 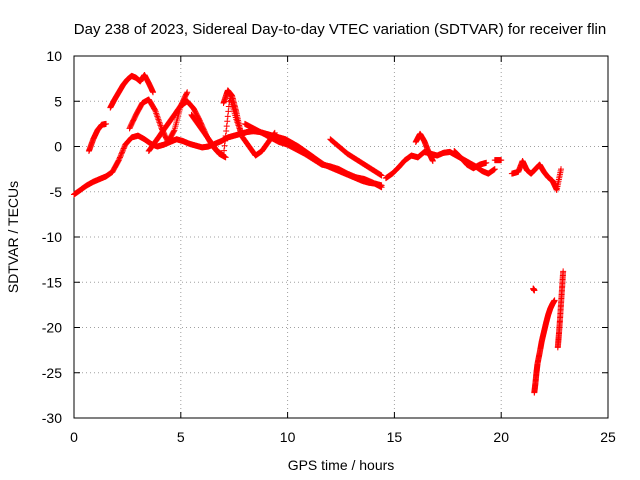 I want to click on x-tick-label: 10, so click(x=288, y=437).